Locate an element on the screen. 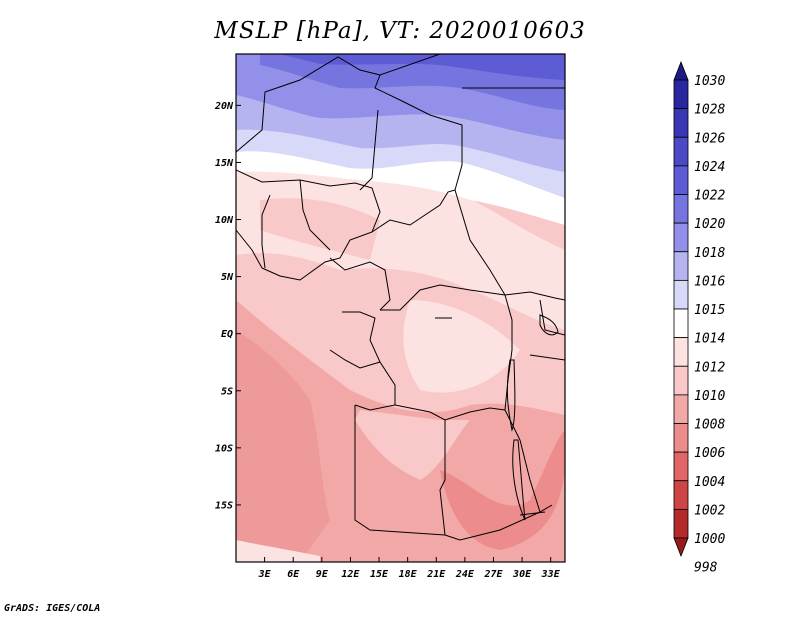 The height and width of the screenshot is (618, 800). colorbar-label: 1022 is located at coordinates (709, 196).